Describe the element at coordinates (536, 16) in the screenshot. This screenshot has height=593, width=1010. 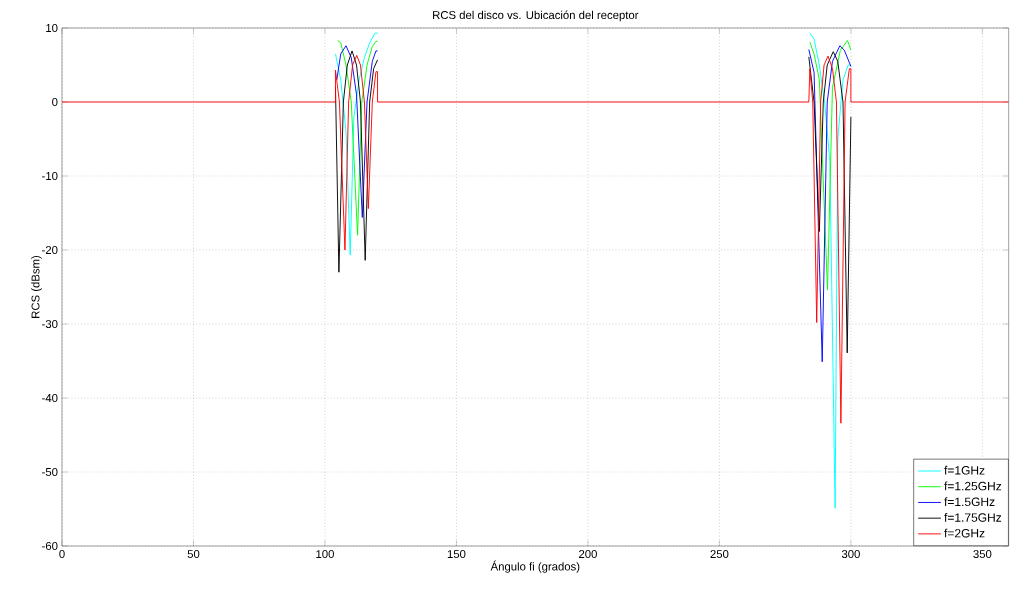
I see `chart-title: RCS del disco vs. Ubicación del receptor` at that location.